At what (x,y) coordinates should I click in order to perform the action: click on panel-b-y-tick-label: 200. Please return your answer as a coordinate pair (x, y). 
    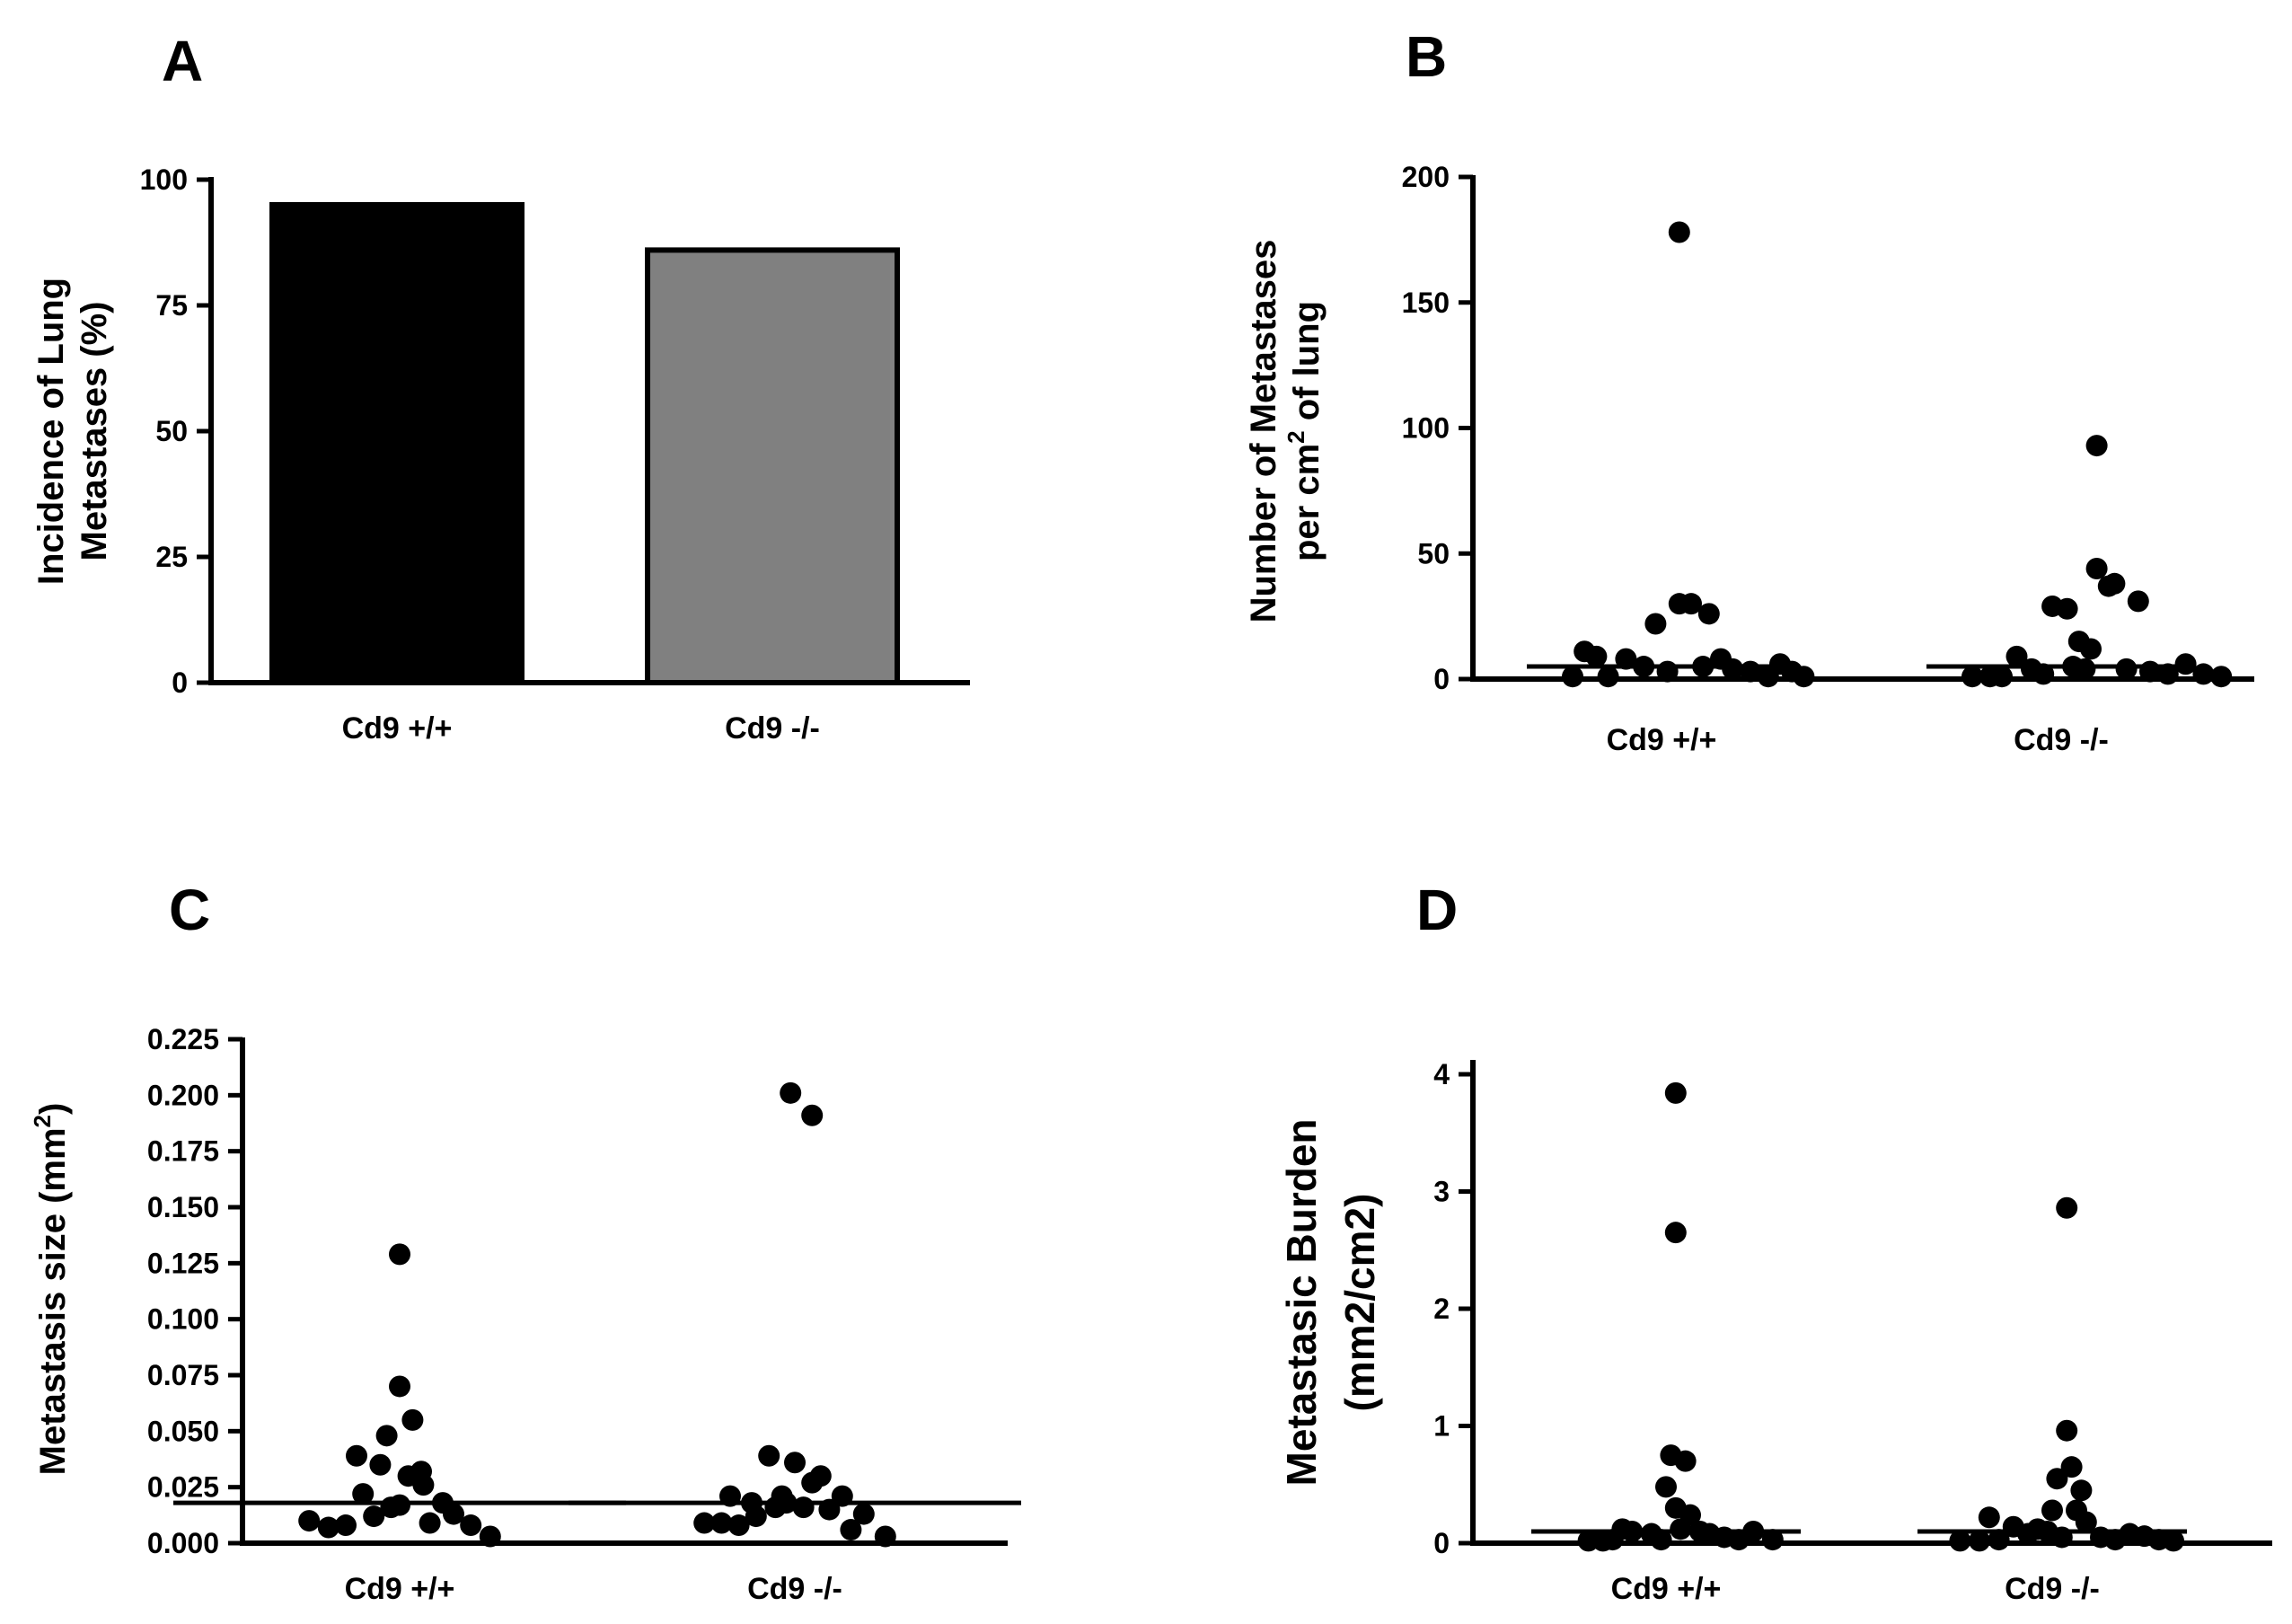
    Looking at the image, I should click on (1426, 177).